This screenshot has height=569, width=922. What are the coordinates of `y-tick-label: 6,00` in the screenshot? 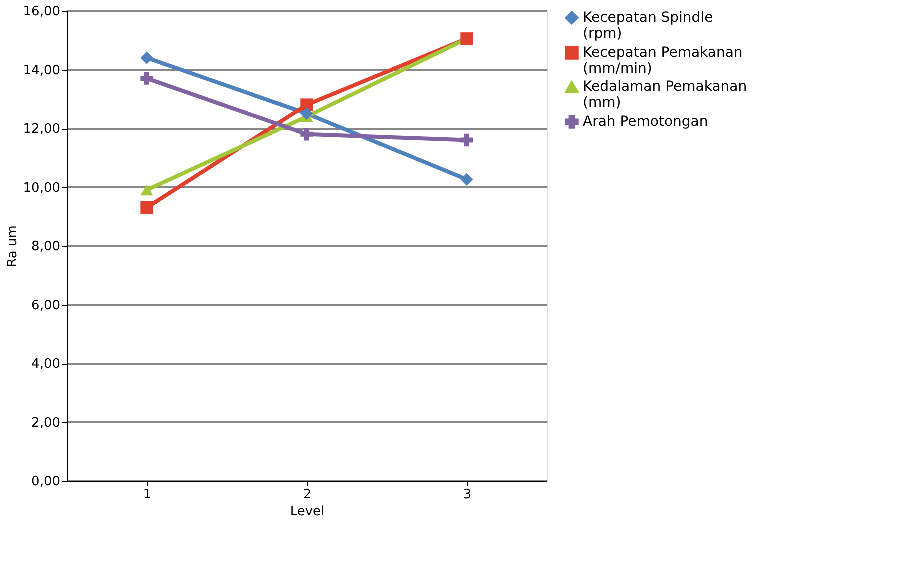 It's located at (46, 306).